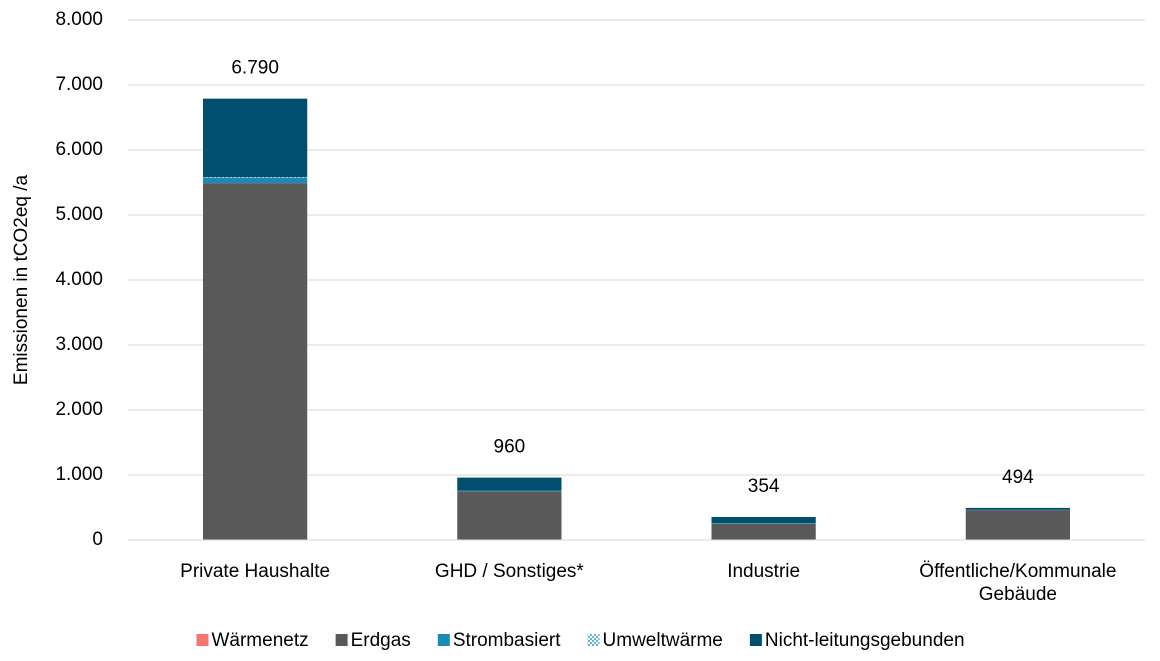 This screenshot has height=661, width=1160. I want to click on y-tick-label: 1.000, so click(79, 474).